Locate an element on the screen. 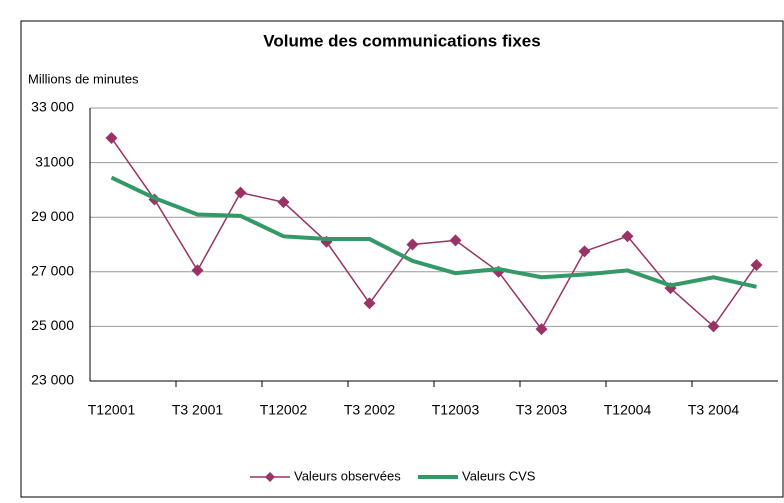  x-tick-label: T12003 is located at coordinates (456, 410).